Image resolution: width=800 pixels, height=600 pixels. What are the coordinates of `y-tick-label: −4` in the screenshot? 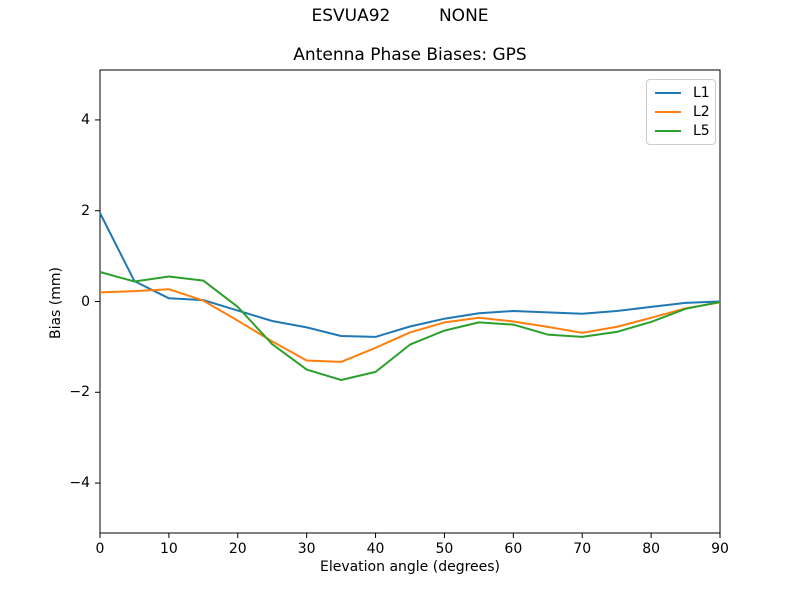 It's located at (79, 483).